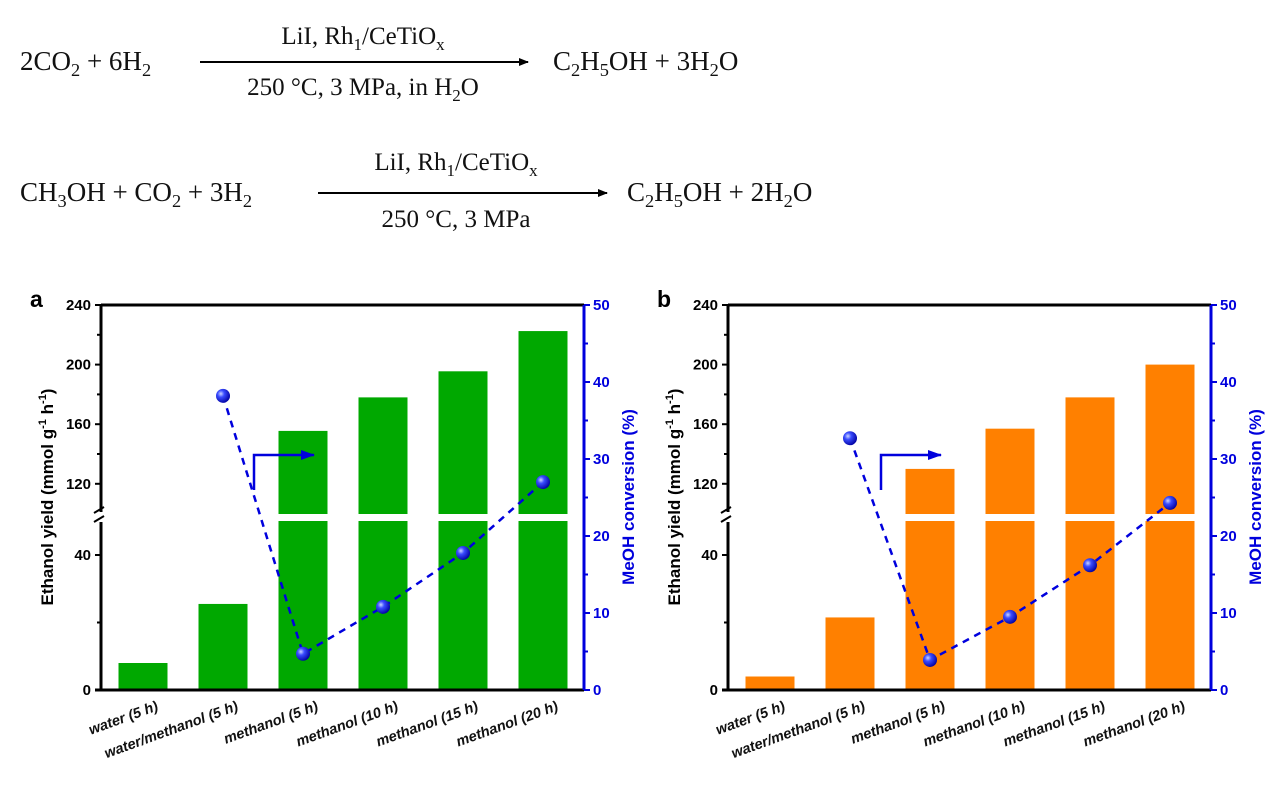  What do you see at coordinates (36, 299) in the screenshot?
I see `panel-label: a` at bounding box center [36, 299].